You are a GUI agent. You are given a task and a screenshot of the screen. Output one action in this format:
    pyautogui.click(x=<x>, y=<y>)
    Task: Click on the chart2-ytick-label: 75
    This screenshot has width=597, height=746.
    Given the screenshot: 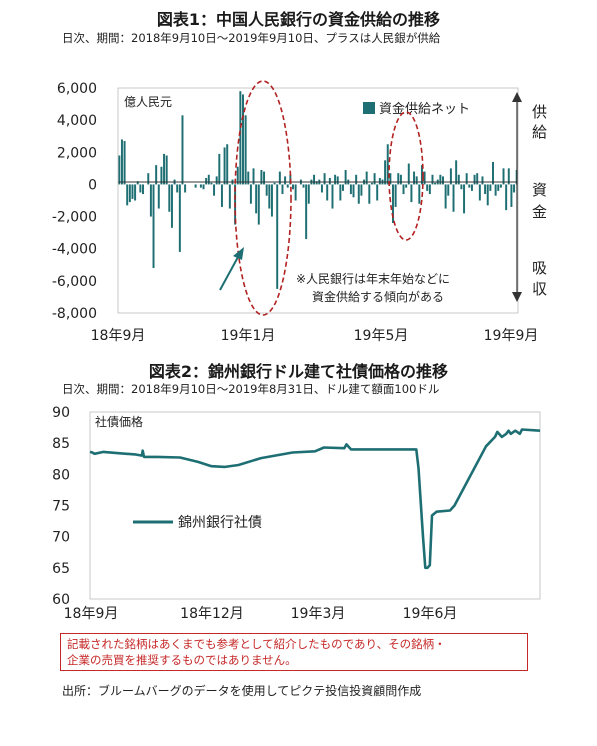 What is the action you would take?
    pyautogui.click(x=61, y=507)
    